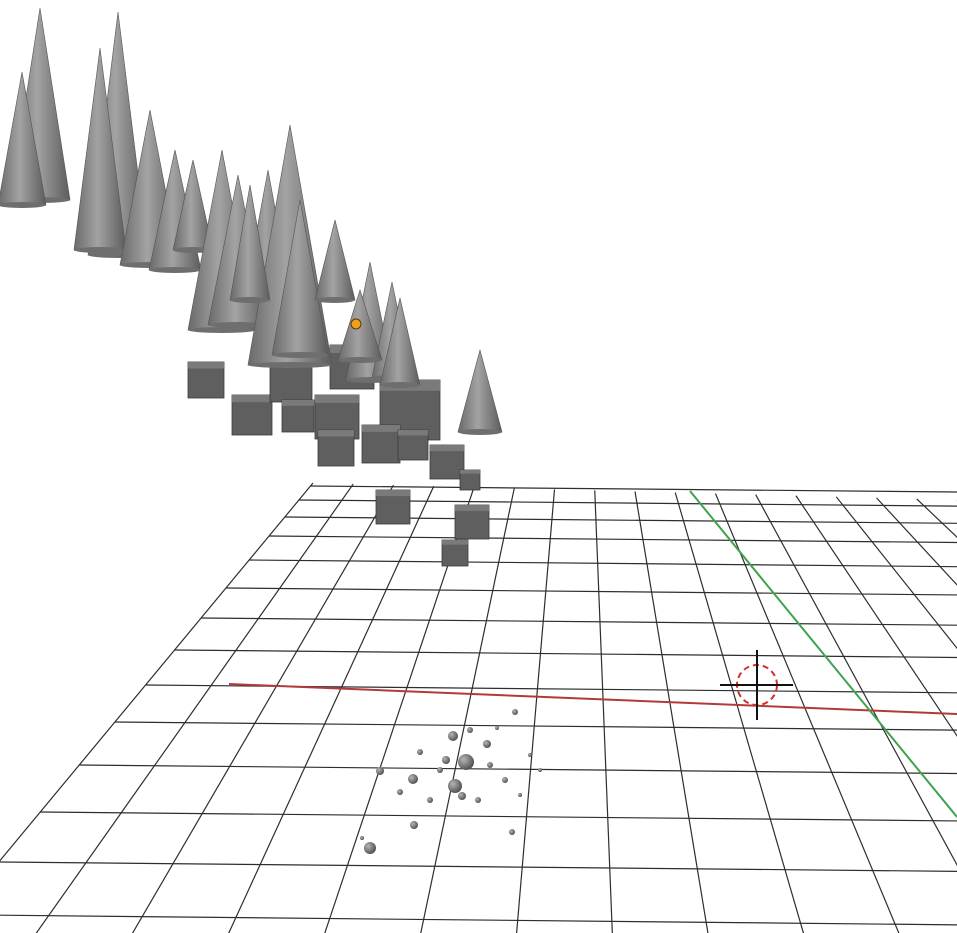 The image size is (957, 933). What do you see at coordinates (592, 699) in the screenshot?
I see `x-axis-line` at bounding box center [592, 699].